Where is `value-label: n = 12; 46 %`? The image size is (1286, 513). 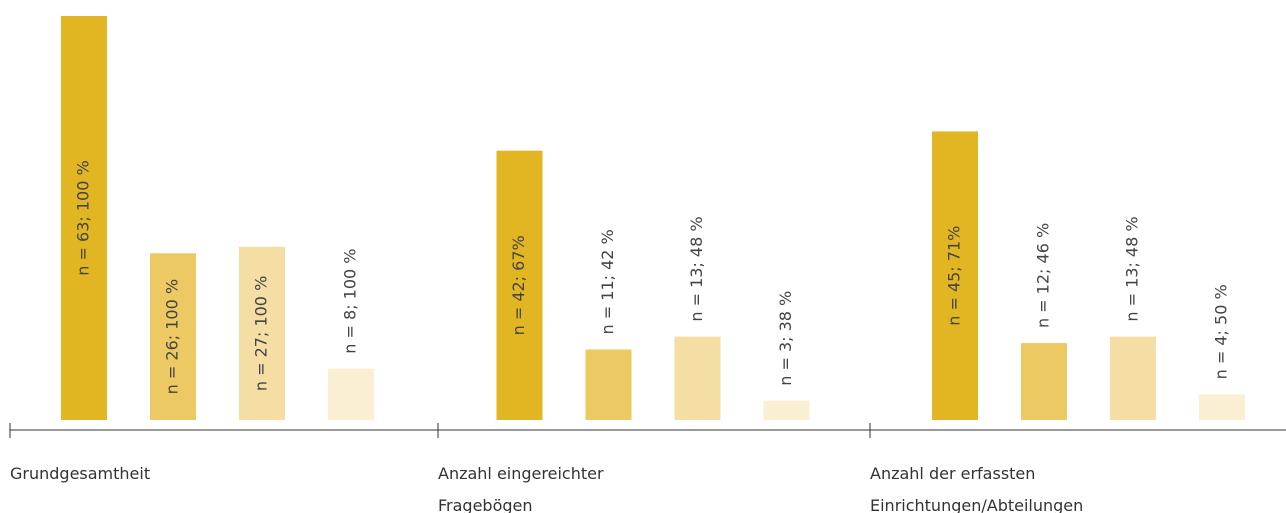 value-label: n = 12; 46 % is located at coordinates (1043, 275).